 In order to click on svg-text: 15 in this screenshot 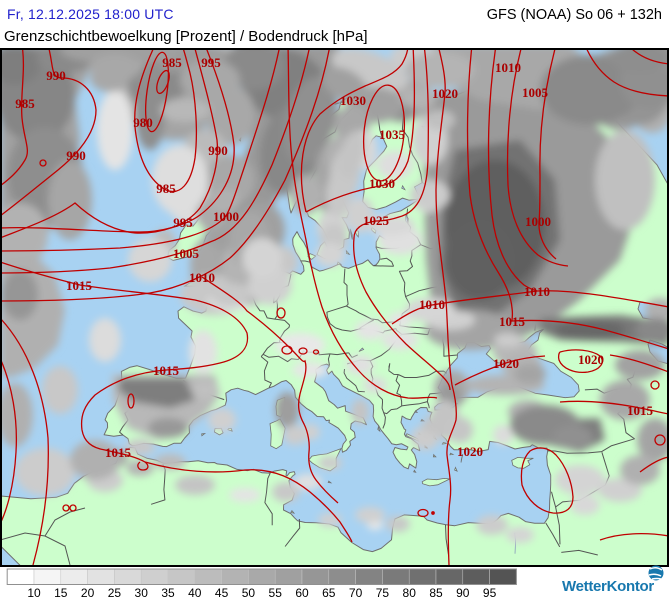, I will do `click(61, 593)`.